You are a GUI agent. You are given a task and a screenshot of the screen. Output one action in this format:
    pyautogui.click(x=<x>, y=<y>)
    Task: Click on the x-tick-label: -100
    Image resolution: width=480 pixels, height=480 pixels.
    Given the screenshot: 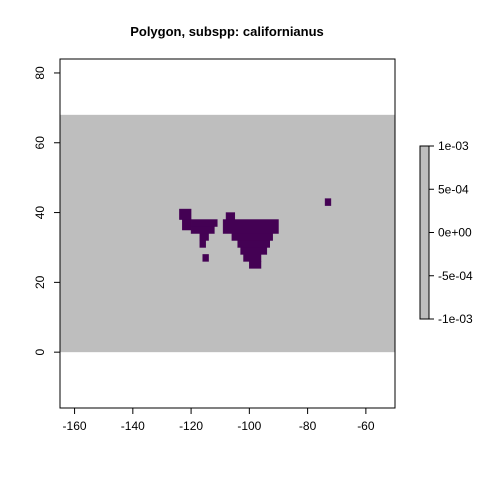 What is the action you would take?
    pyautogui.click(x=249, y=426)
    